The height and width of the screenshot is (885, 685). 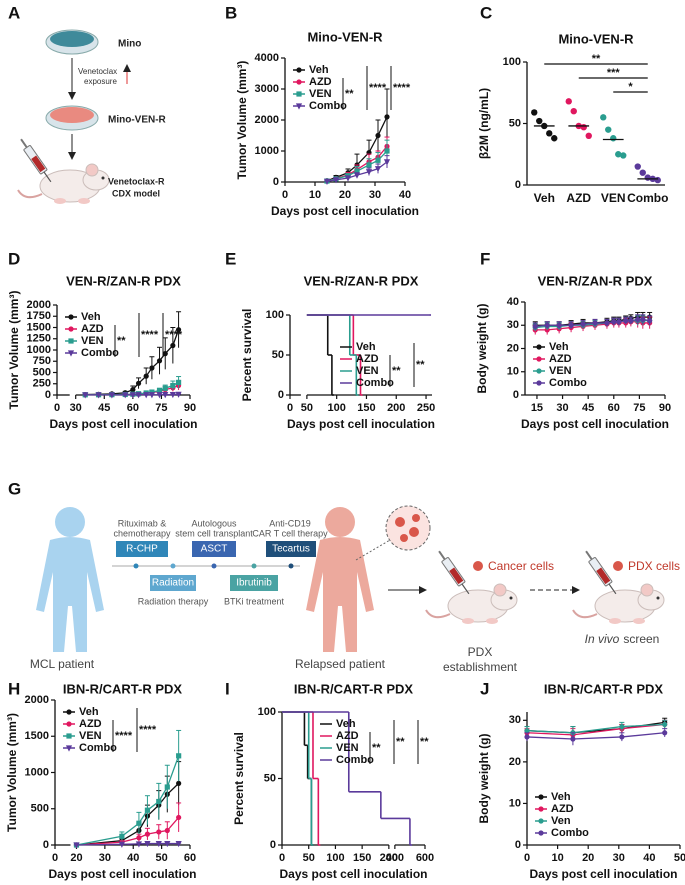 I want to click on cells, so click(x=72, y=115).